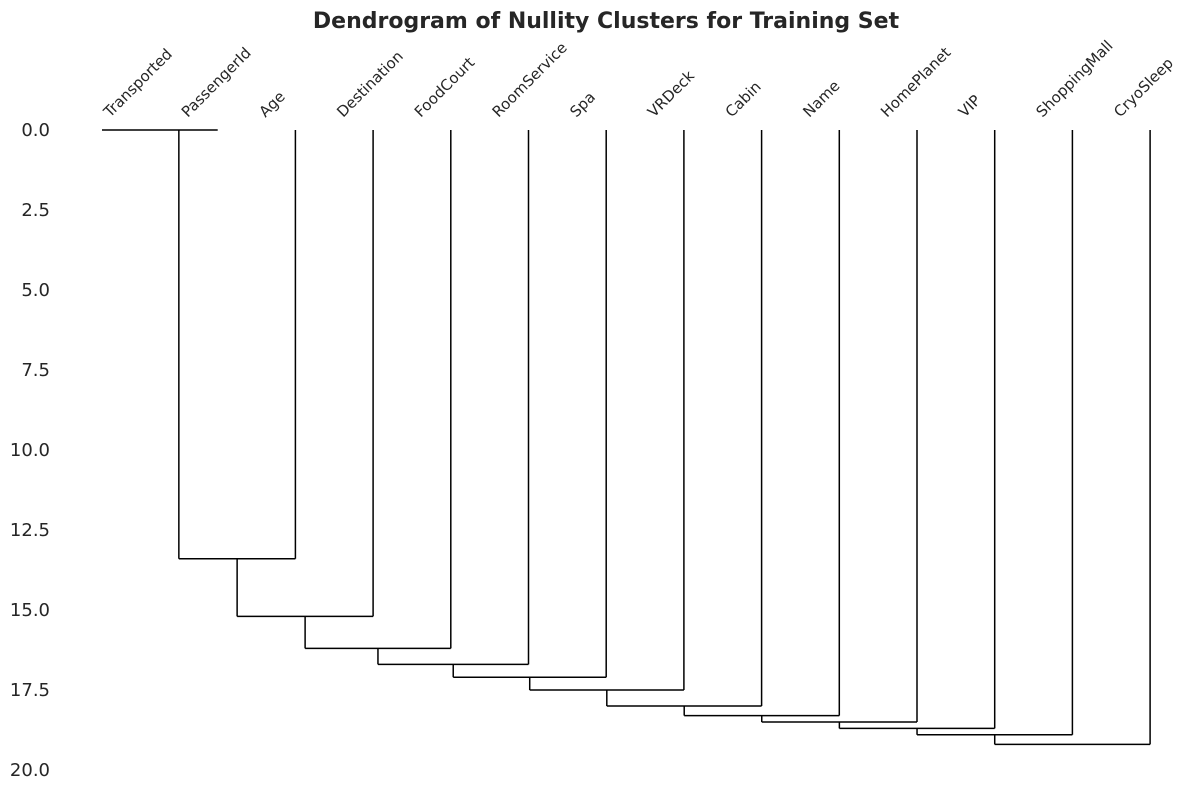  I want to click on leaf-label-age: Age, so click(272, 104).